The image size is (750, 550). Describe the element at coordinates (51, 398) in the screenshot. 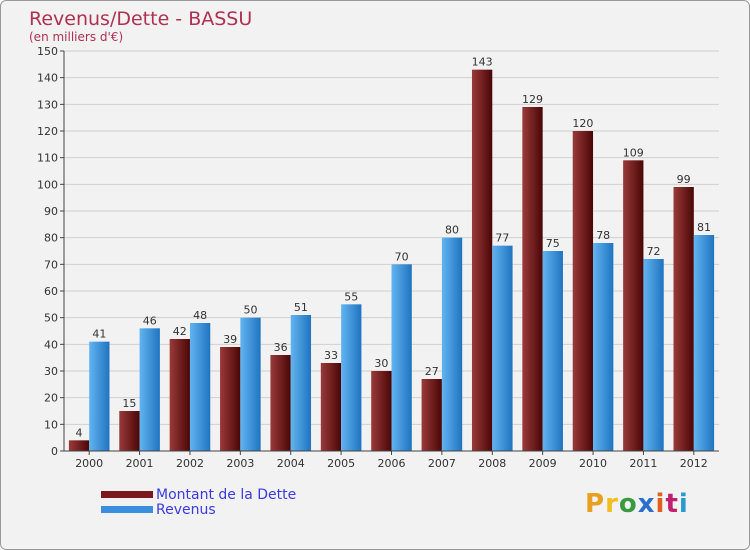

I see `y-tick-label: 20` at that location.